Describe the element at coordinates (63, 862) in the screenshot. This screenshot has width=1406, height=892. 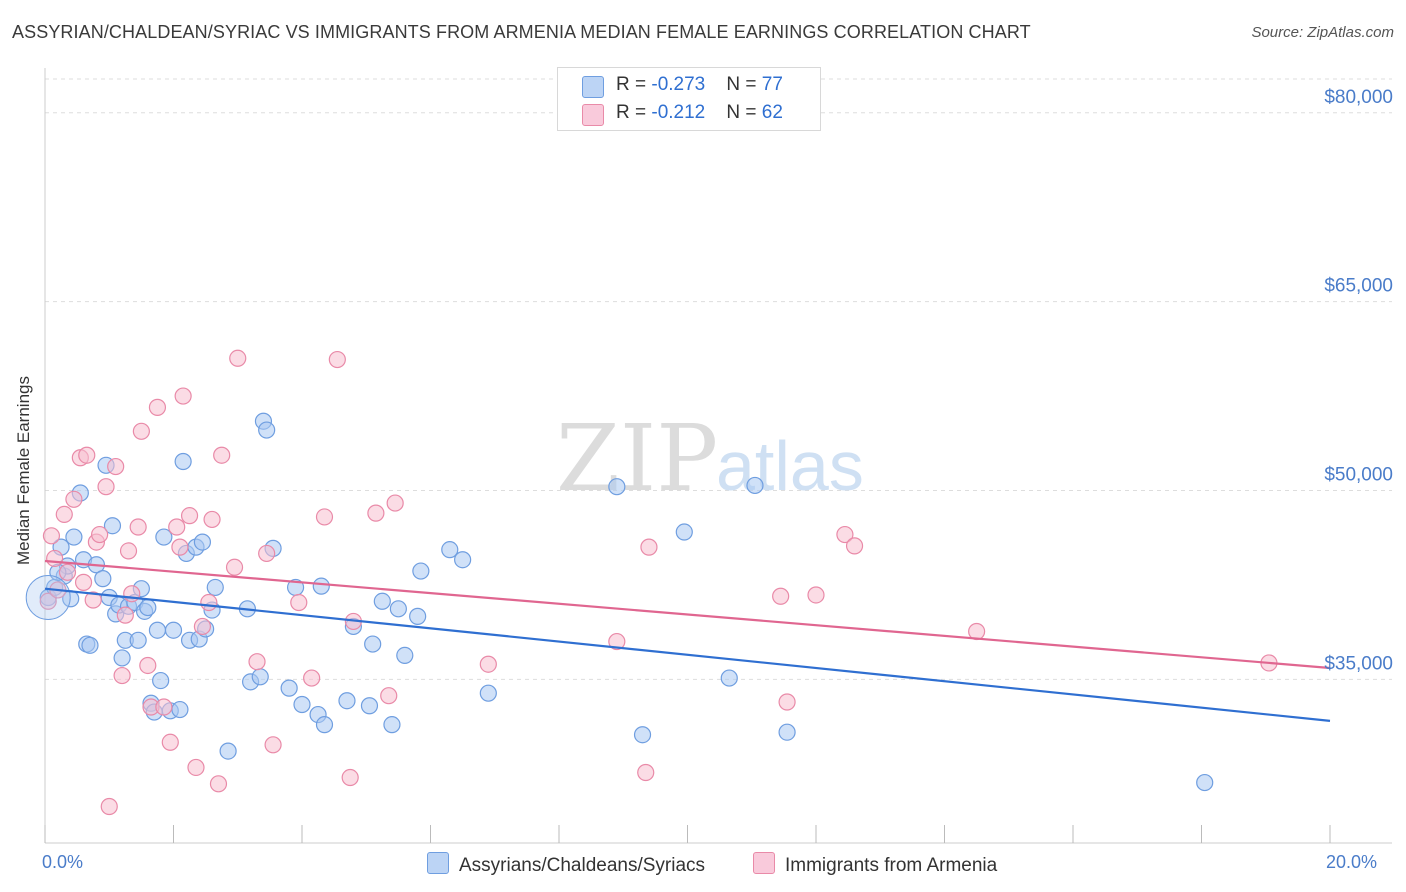
I see `x-axis-min-label: 0.0%` at that location.